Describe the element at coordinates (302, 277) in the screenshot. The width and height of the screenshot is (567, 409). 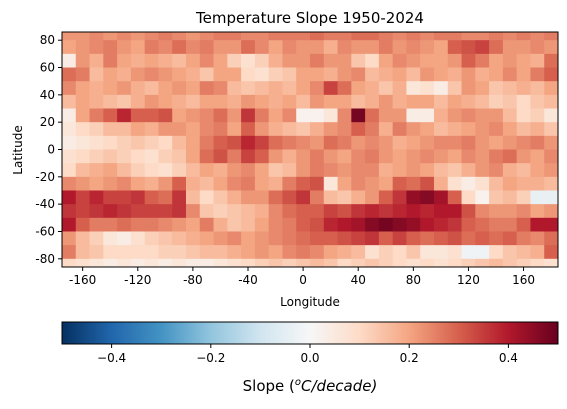
I see `x-axis-ticks: -160 -120 -80 -40 0 40 80 120 160` at that location.